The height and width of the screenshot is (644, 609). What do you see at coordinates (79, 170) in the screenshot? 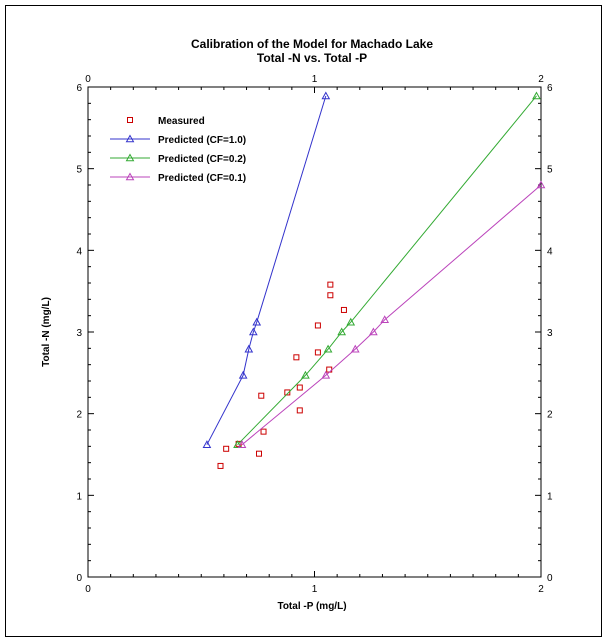
I see `y-tick-label: 5` at bounding box center [79, 170].